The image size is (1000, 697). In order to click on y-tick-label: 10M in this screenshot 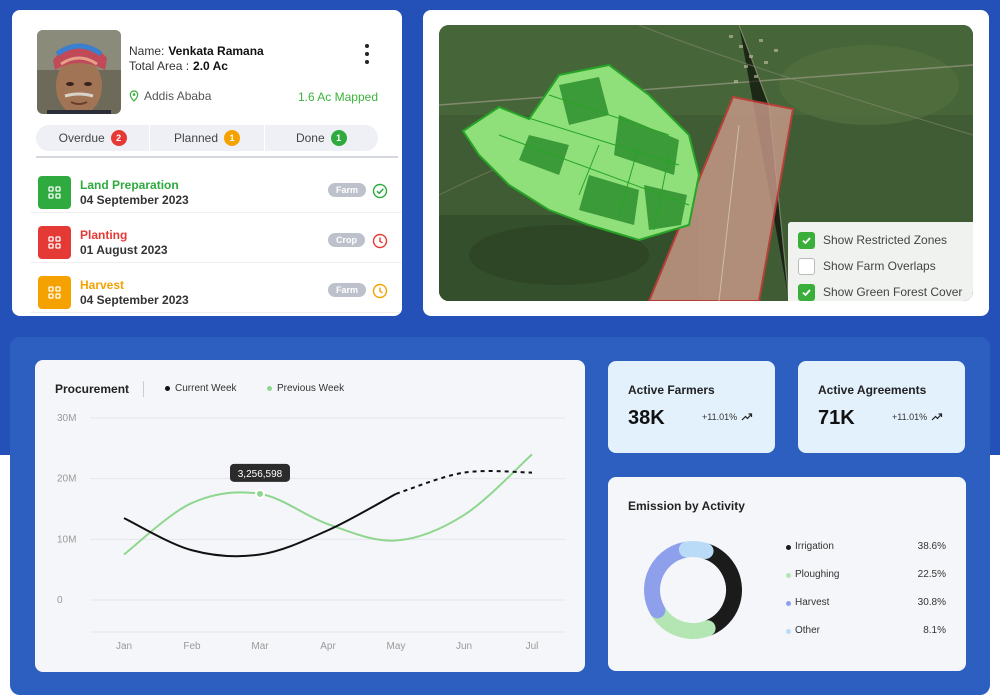, I will do `click(66, 539)`.